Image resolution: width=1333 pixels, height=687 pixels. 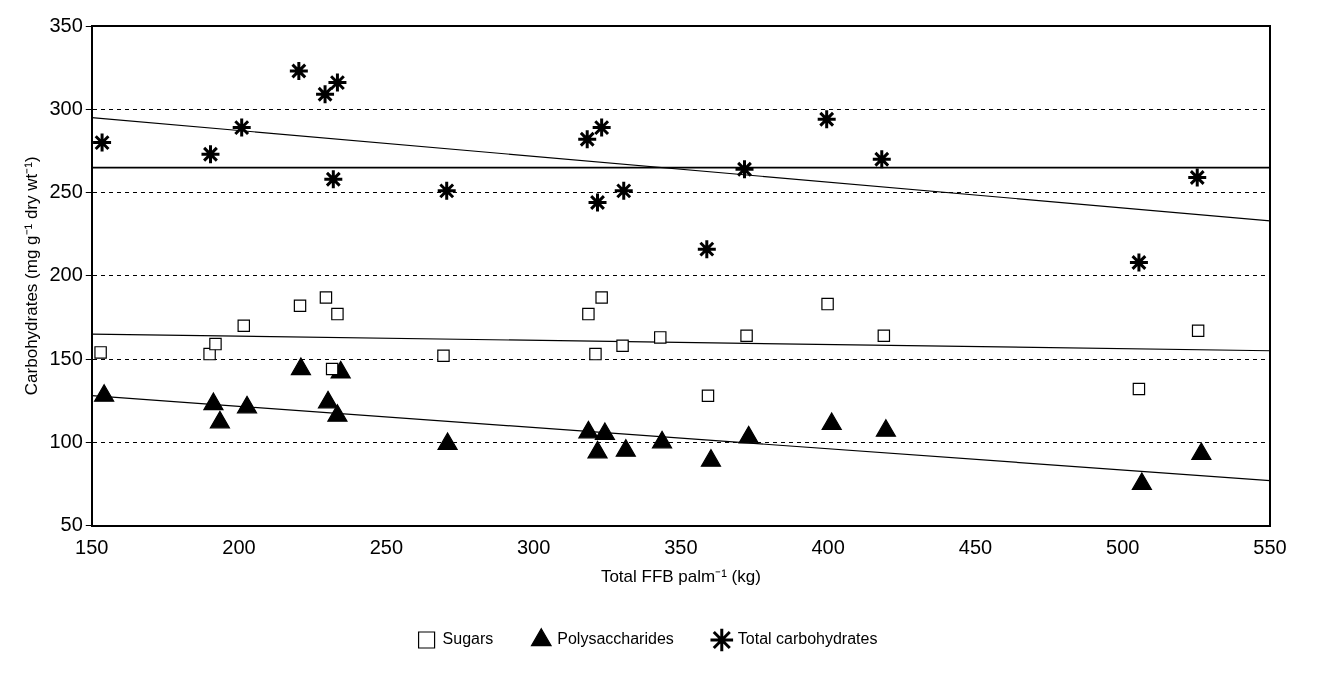 I want to click on x-tick-label: 500, so click(x=1123, y=547).